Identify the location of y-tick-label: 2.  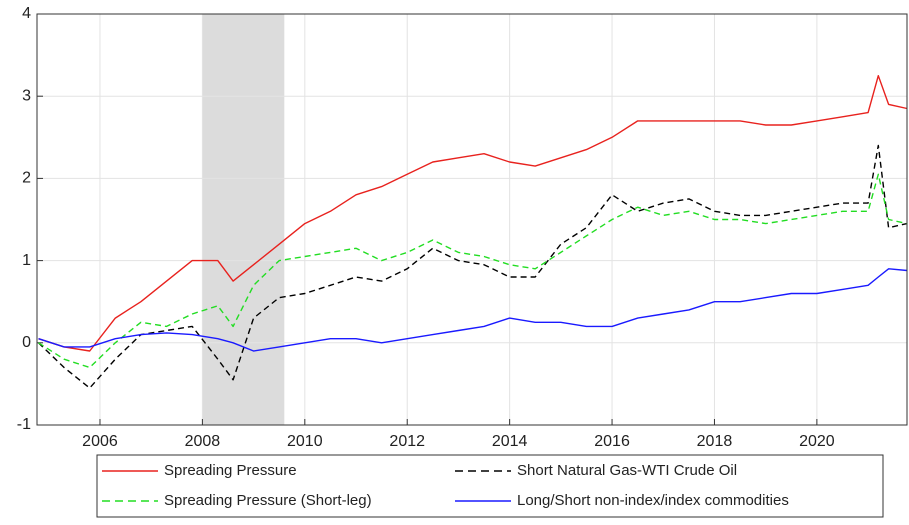
(26, 178).